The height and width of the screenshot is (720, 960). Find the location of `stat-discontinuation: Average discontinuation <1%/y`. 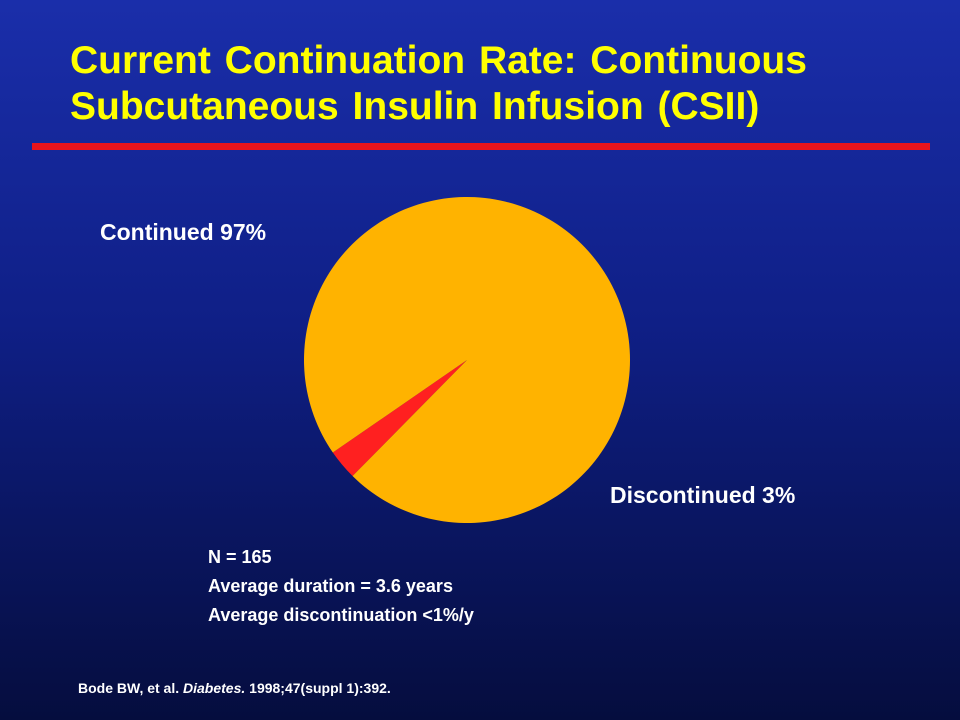

stat-discontinuation: Average discontinuation <1%/y is located at coordinates (341, 615).